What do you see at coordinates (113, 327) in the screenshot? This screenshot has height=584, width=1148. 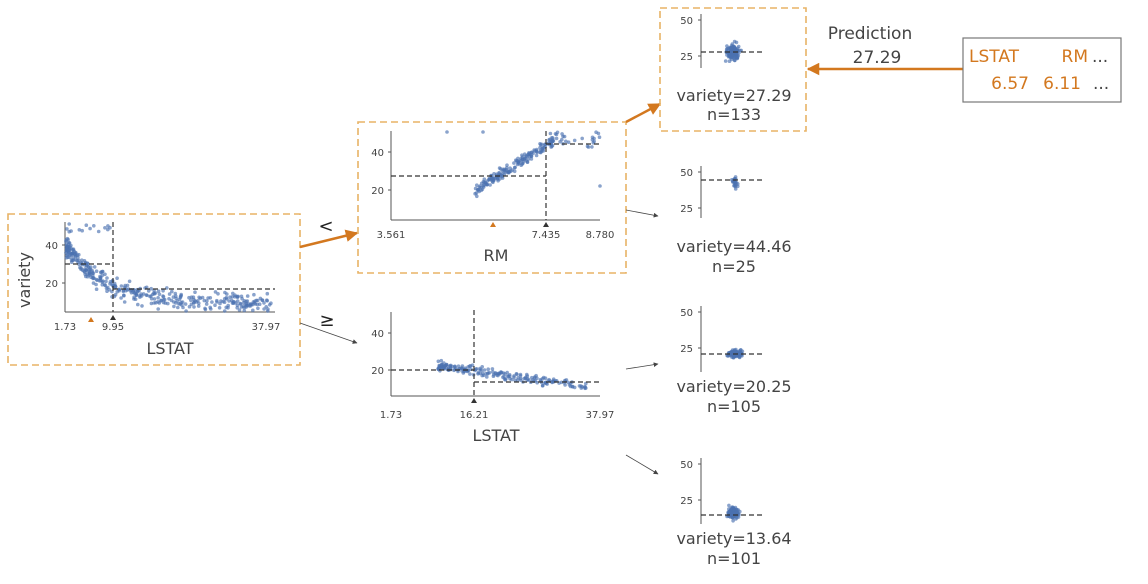 I see `root-x-tick-label: 9.95` at bounding box center [113, 327].